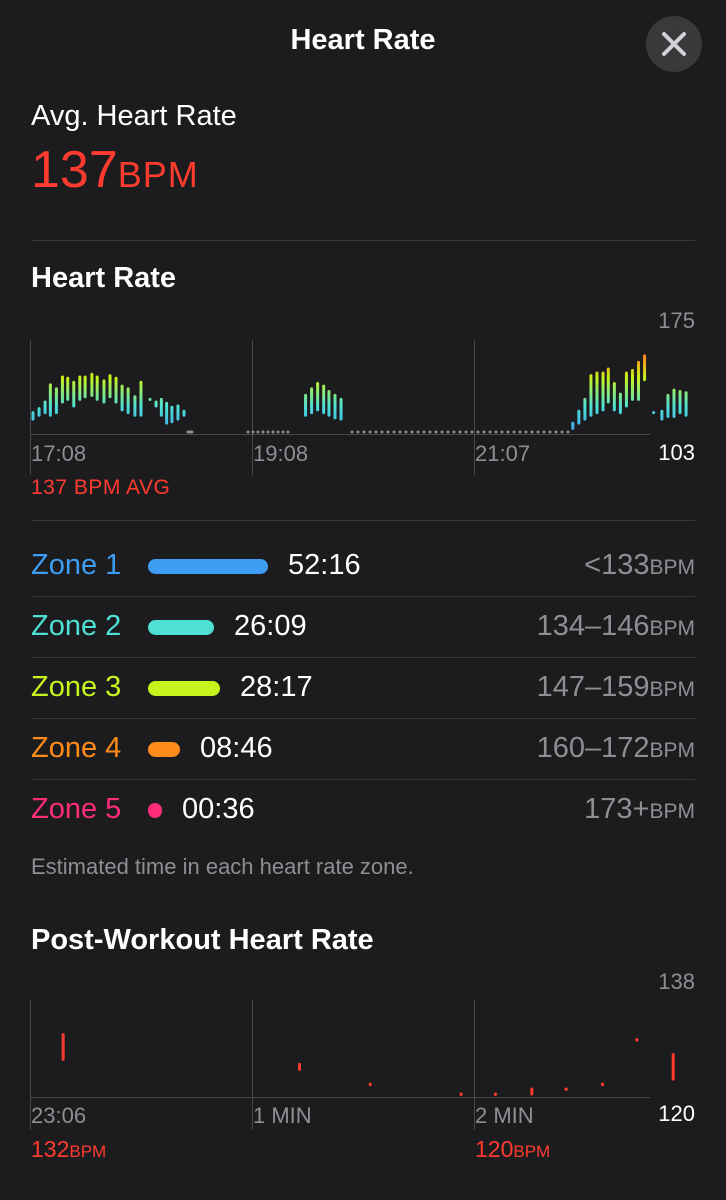 Image resolution: width=726 pixels, height=1200 pixels. What do you see at coordinates (104, 278) in the screenshot?
I see `heart-rate-heading: Heart Rate` at bounding box center [104, 278].